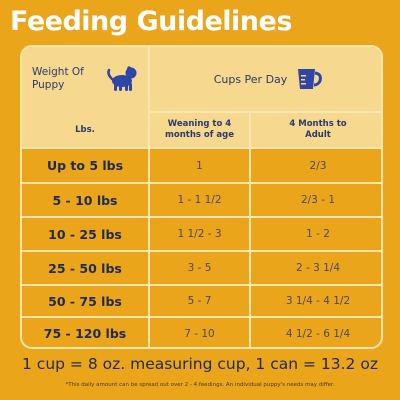  Describe the element at coordinates (85, 129) in the screenshot. I see `col-header-lbs: Lbs.` at that location.